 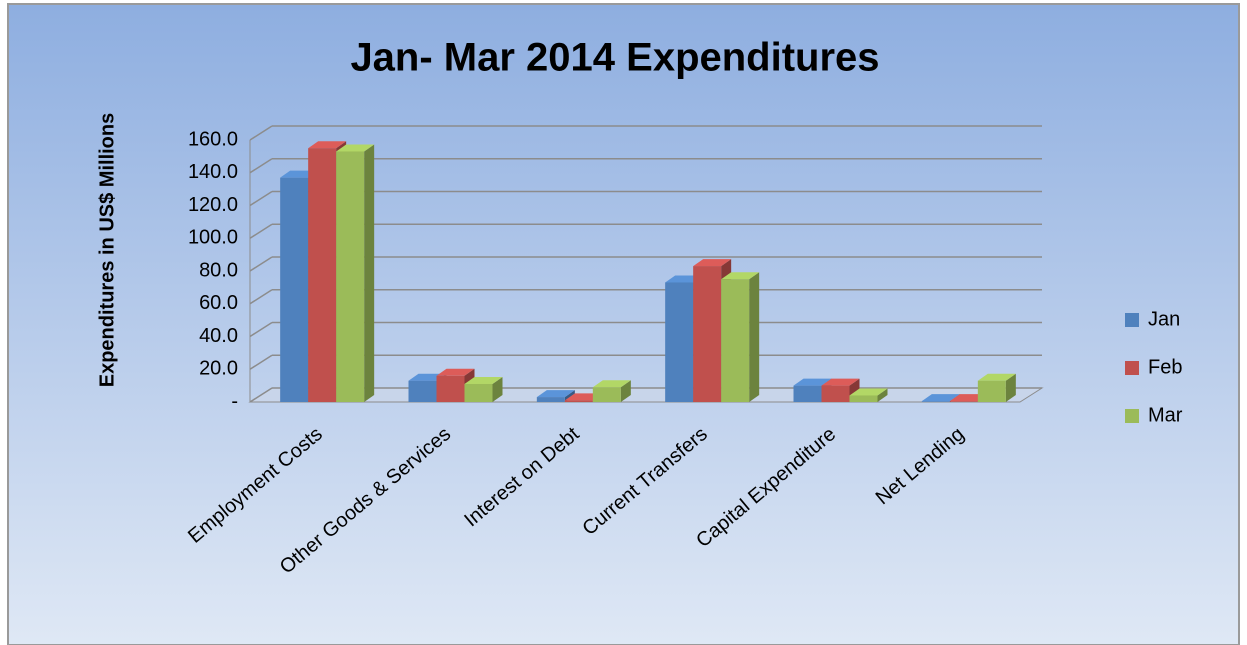 What do you see at coordinates (213, 139) in the screenshot?
I see `y-tick-label: 160.0` at bounding box center [213, 139].